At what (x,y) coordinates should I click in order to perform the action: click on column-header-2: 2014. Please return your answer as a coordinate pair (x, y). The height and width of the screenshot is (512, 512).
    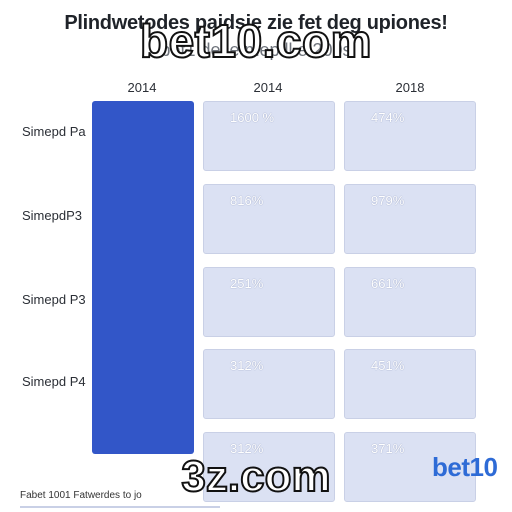
    Looking at the image, I should click on (268, 87).